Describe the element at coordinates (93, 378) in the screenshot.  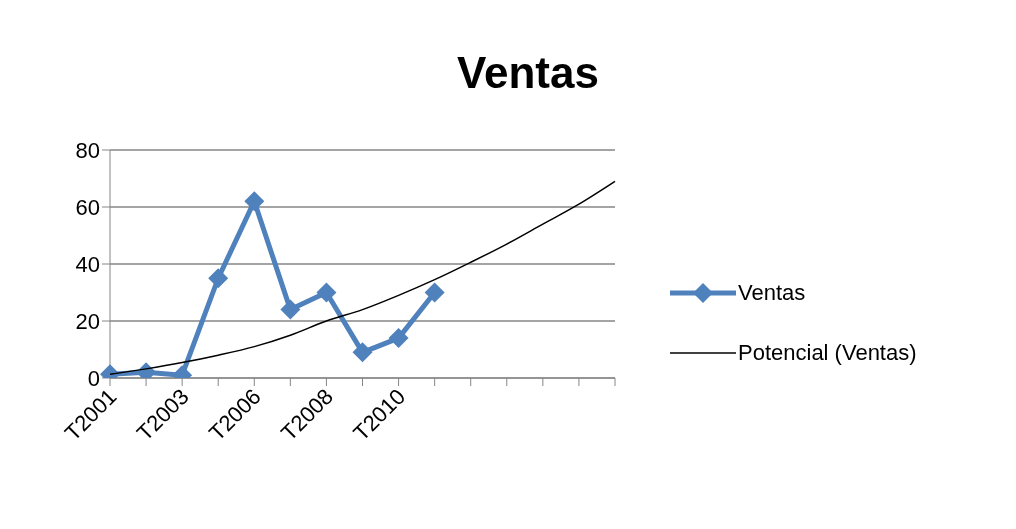
I see `y-tick-label: 0` at that location.